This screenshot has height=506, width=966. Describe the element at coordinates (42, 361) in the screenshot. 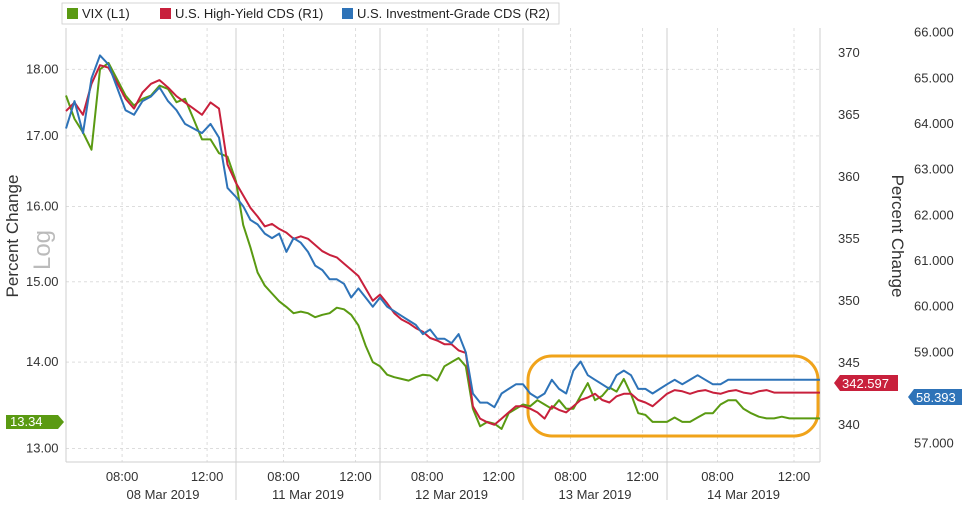

I see `left-tick-label: 14.00` at that location.